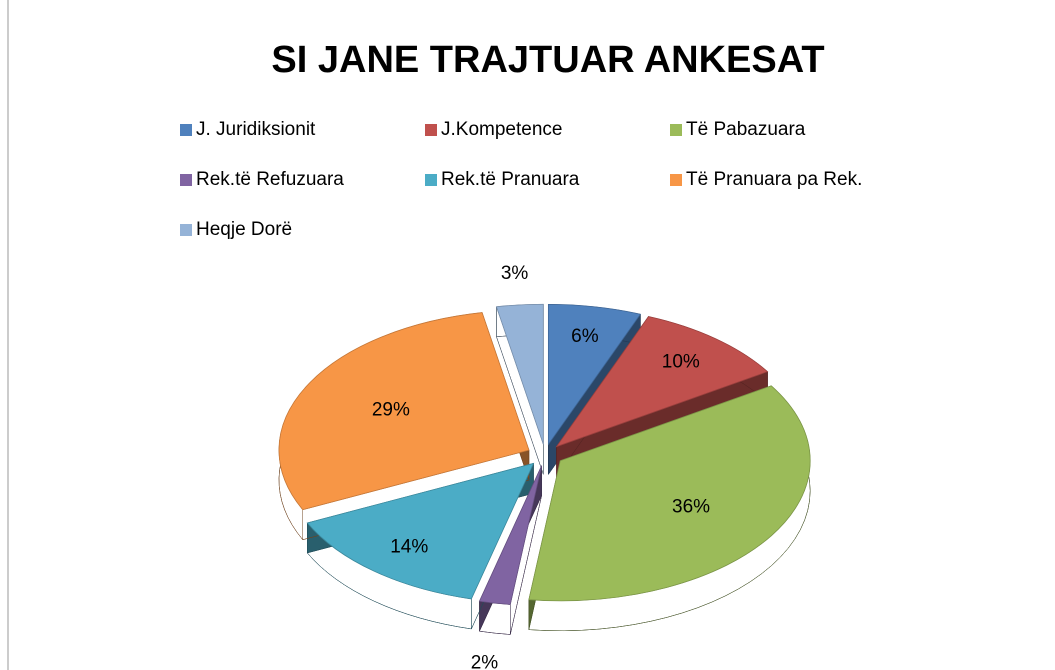 Image resolution: width=1055 pixels, height=670 pixels. I want to click on data-label: 10%, so click(681, 362).